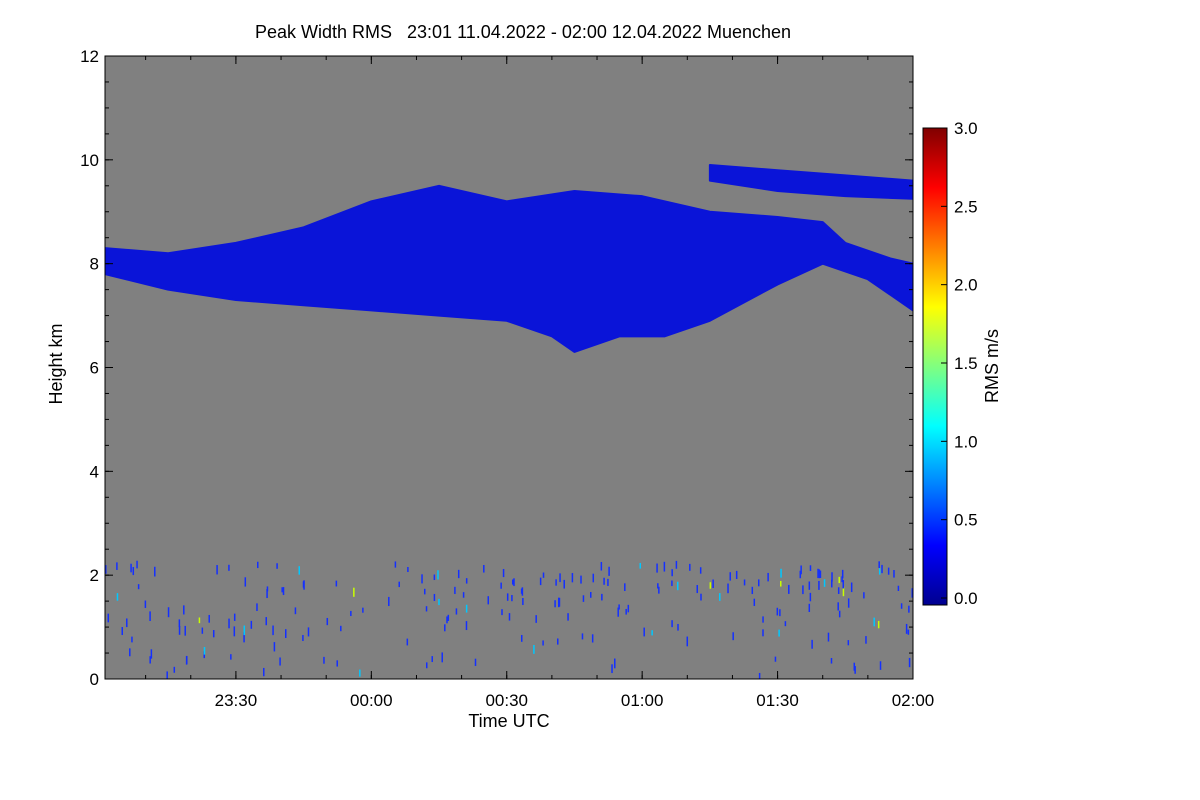 The width and height of the screenshot is (1200, 800). I want to click on colorbar, so click(935, 366).